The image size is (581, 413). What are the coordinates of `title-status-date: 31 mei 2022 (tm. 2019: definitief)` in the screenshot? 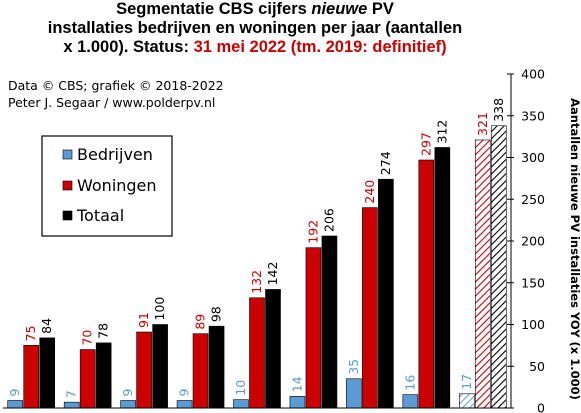 It's located at (320, 47).